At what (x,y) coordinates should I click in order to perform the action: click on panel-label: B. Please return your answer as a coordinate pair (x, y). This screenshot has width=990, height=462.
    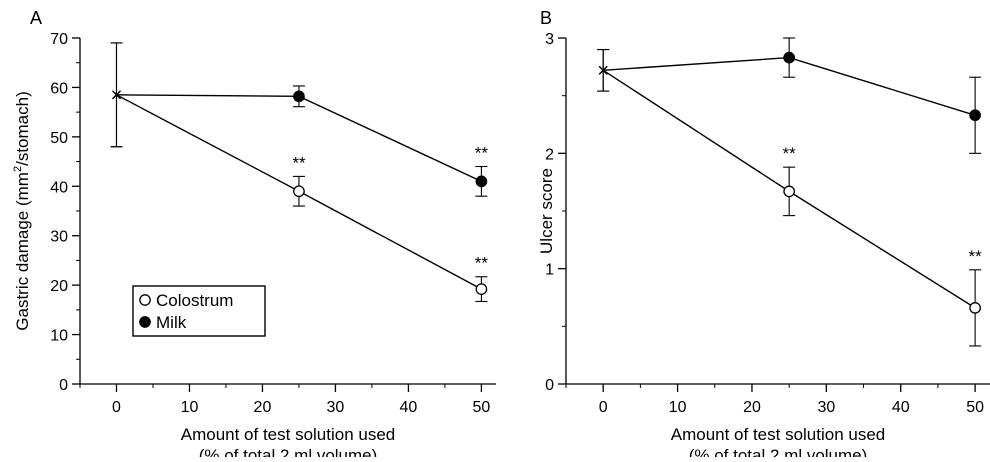
    Looking at the image, I should click on (546, 18).